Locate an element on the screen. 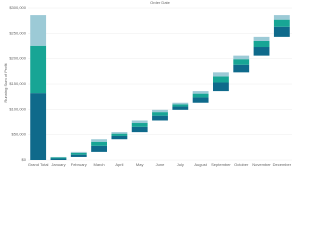 The height and width of the screenshot is (240, 320). x-tick-label: April is located at coordinates (119, 164).